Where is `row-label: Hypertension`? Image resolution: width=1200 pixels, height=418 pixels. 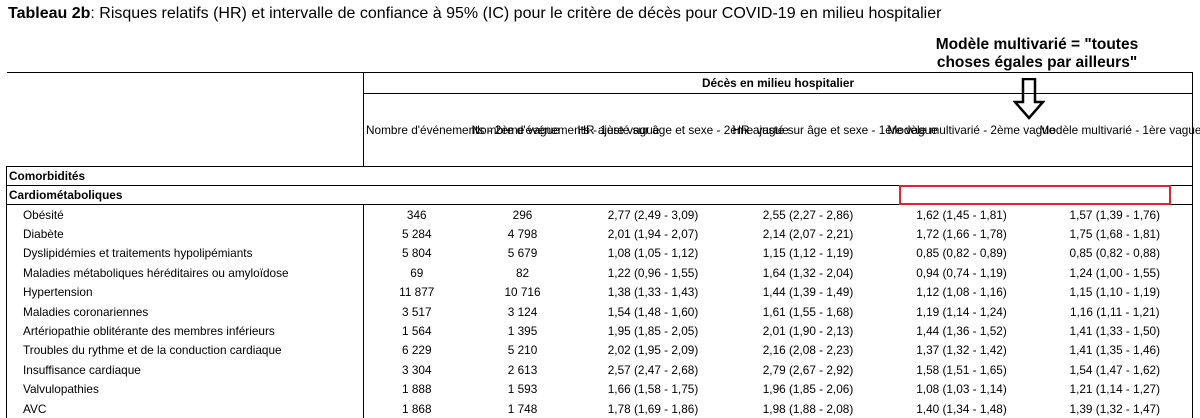
row-label: Hypertension is located at coordinates (185, 292).